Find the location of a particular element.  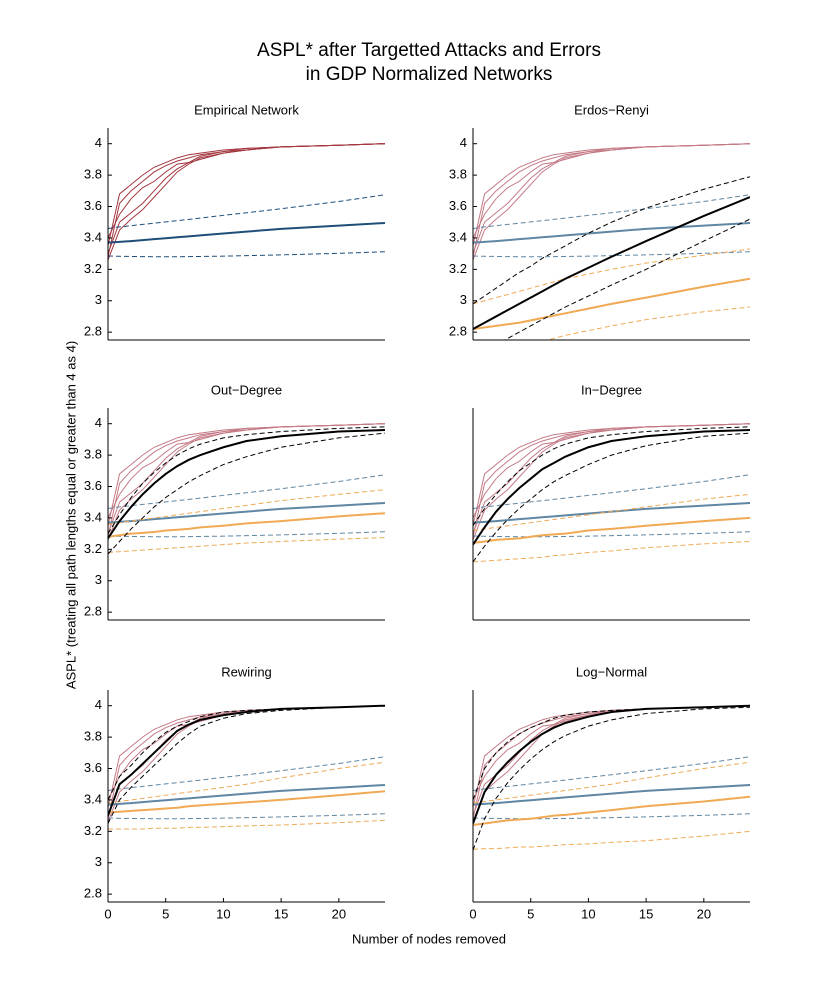

panel: Log−Normal 0 5 10 15 20 is located at coordinates (609, 792).